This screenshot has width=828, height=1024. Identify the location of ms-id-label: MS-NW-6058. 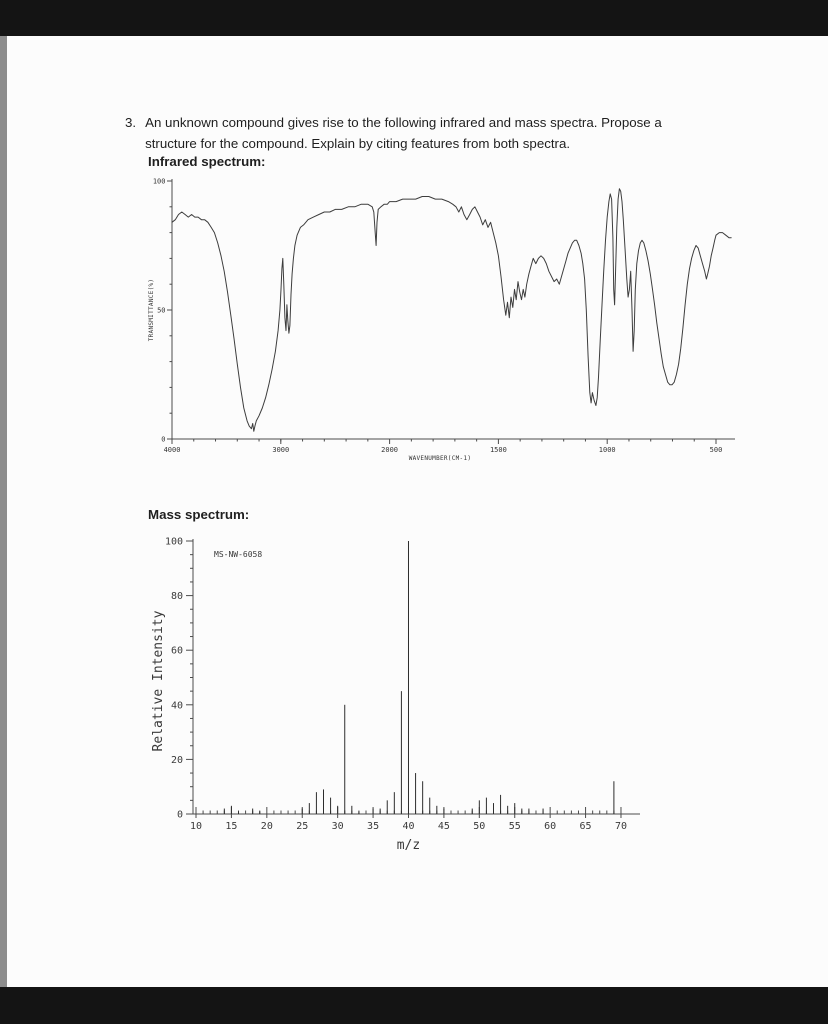
(238, 554).